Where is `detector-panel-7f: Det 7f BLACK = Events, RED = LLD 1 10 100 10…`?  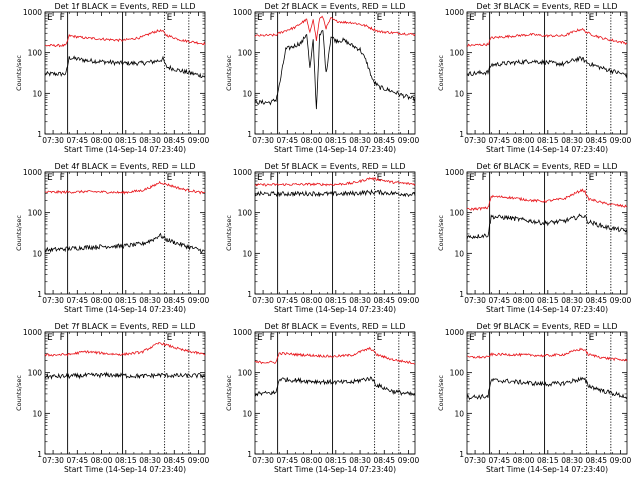
detector-panel-7f: Det 7f BLACK = Events, RED = LLD 1 10 100 10… is located at coordinates (112, 398).